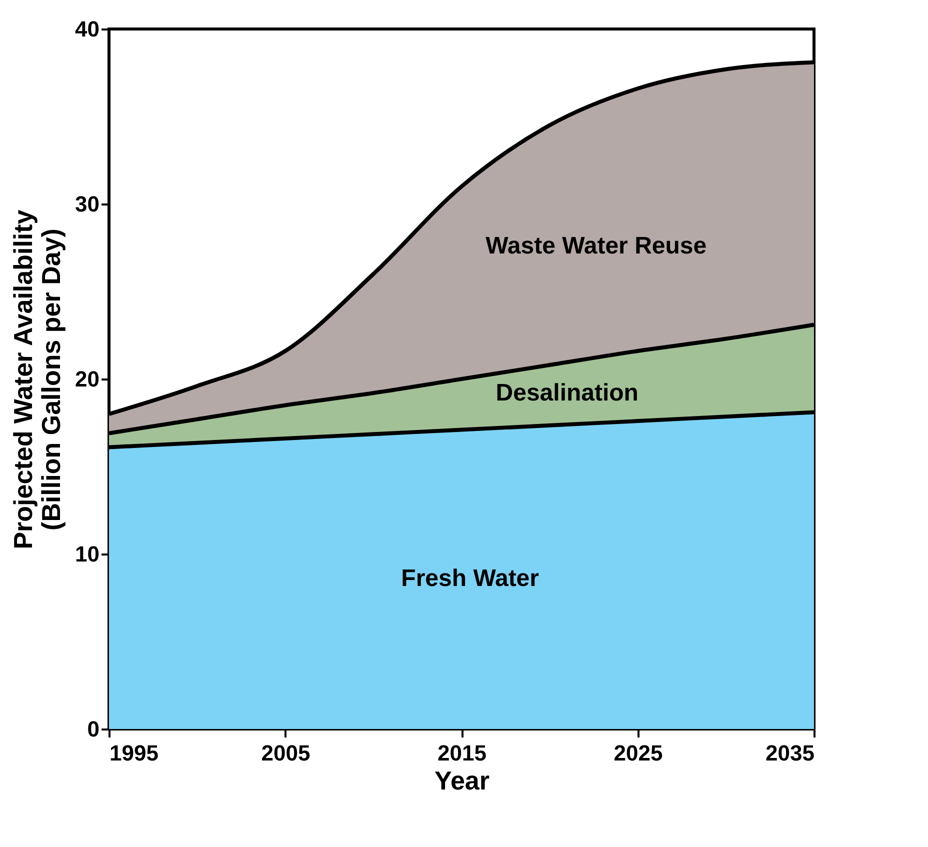 This screenshot has width=928, height=847. Describe the element at coordinates (596, 246) in the screenshot. I see `series-label: Waste Water Reuse` at that location.